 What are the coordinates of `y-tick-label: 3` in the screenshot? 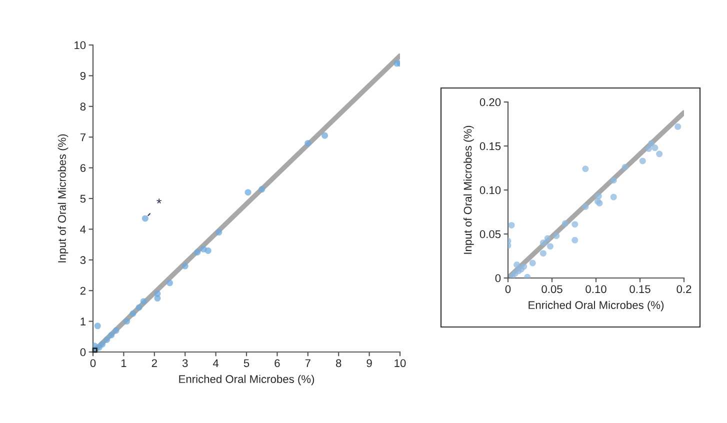 It's located at (83, 260).